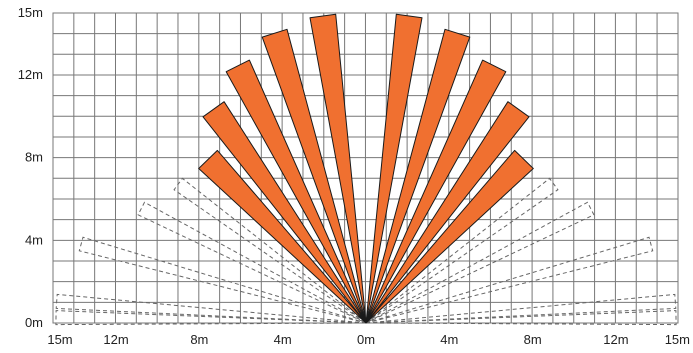 This screenshot has height=353, width=693. I want to click on y-axis-label: 8m, so click(34, 157).